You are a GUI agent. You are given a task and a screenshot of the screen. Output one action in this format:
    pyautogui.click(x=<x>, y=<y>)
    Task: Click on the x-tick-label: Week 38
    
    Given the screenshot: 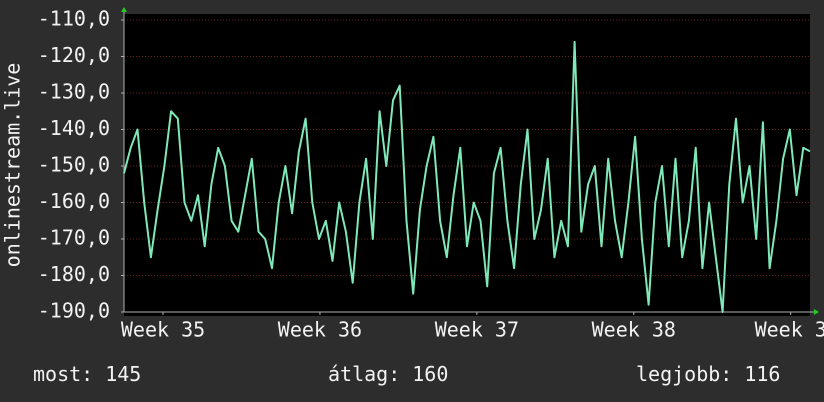 What is the action you would take?
    pyautogui.click(x=634, y=330)
    